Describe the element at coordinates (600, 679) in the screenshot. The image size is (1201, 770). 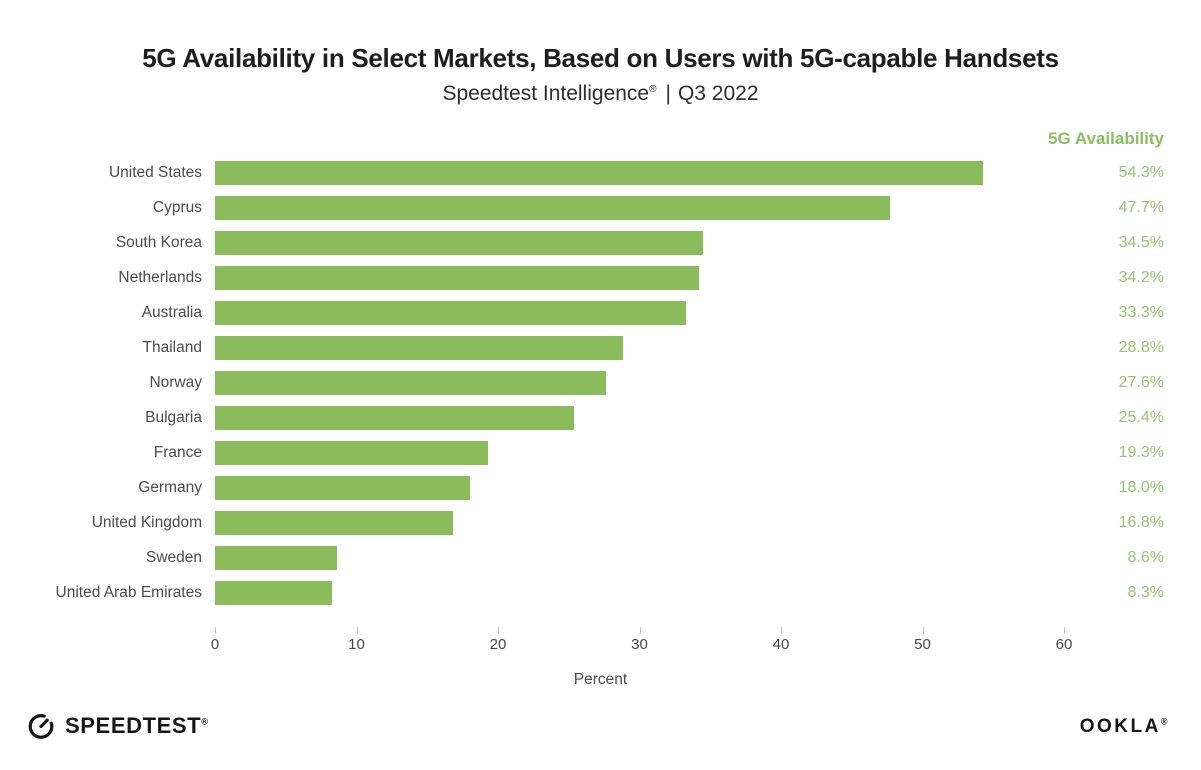
I see `x-axis-title: Percent` at that location.